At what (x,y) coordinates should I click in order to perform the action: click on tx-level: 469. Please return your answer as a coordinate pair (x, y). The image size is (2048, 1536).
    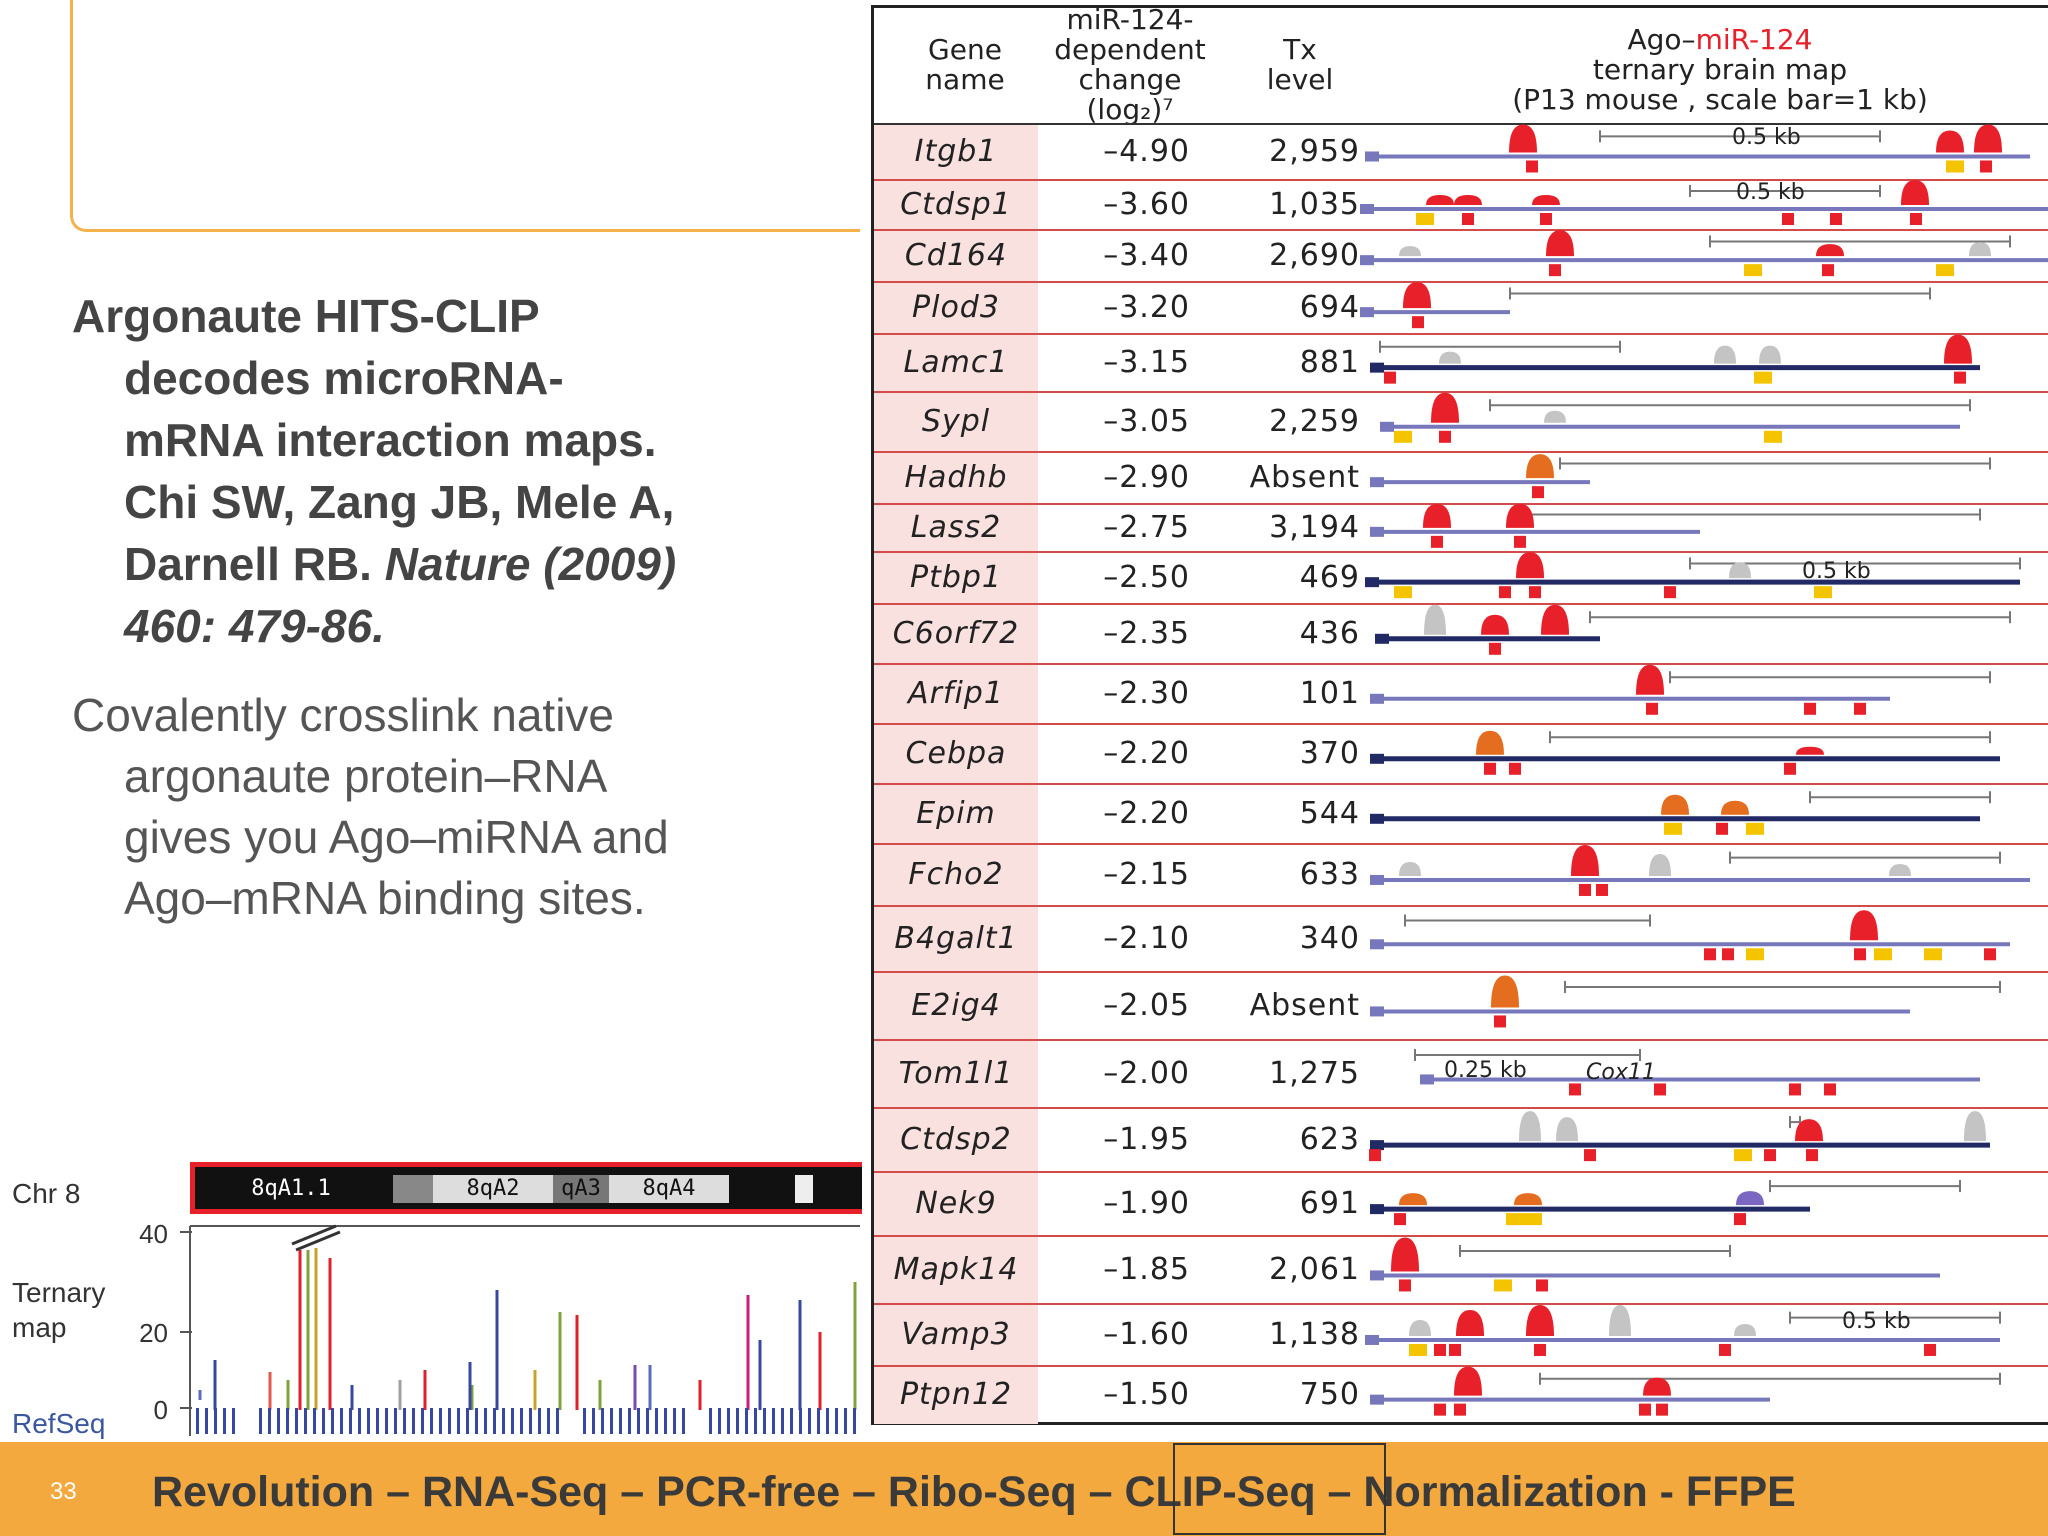
    Looking at the image, I should click on (1329, 577).